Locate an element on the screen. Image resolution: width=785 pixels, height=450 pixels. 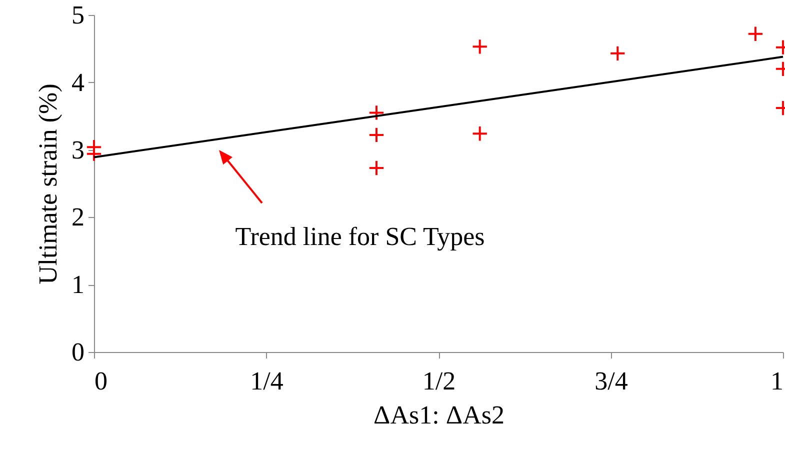
y-tick-label: 2 is located at coordinates (78, 217).